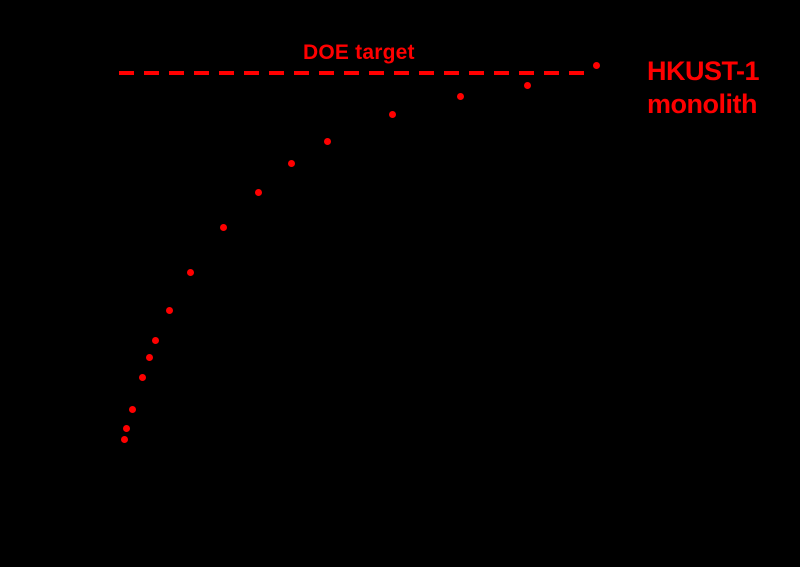 This screenshot has width=800, height=567. Describe the element at coordinates (359, 52) in the screenshot. I see `doe-target-label: DOE target` at that location.